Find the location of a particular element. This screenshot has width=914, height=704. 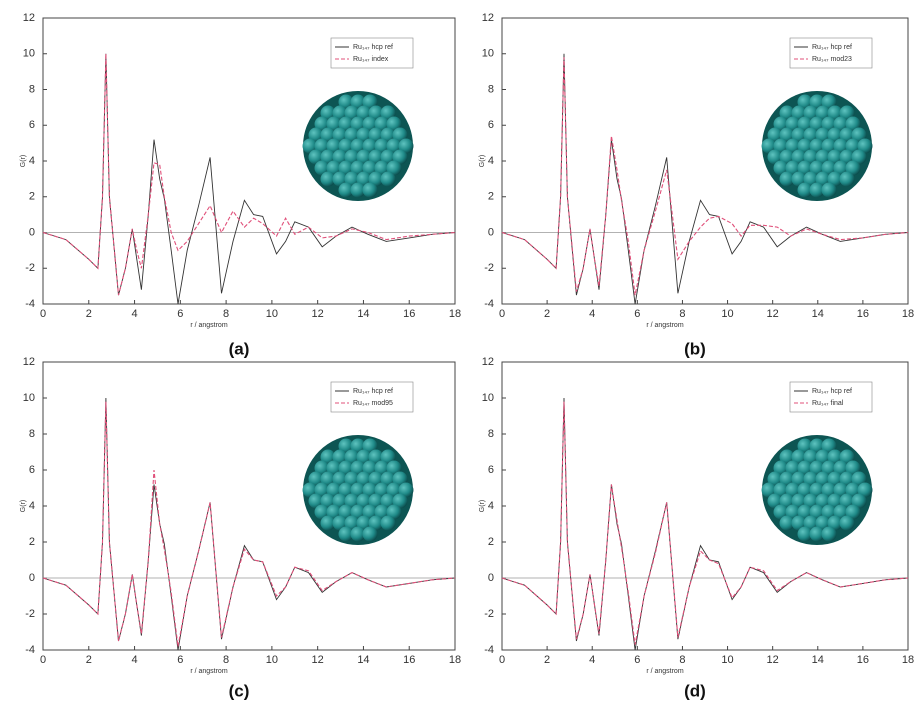

y-tick-label: 8 is located at coordinates (32, 89).